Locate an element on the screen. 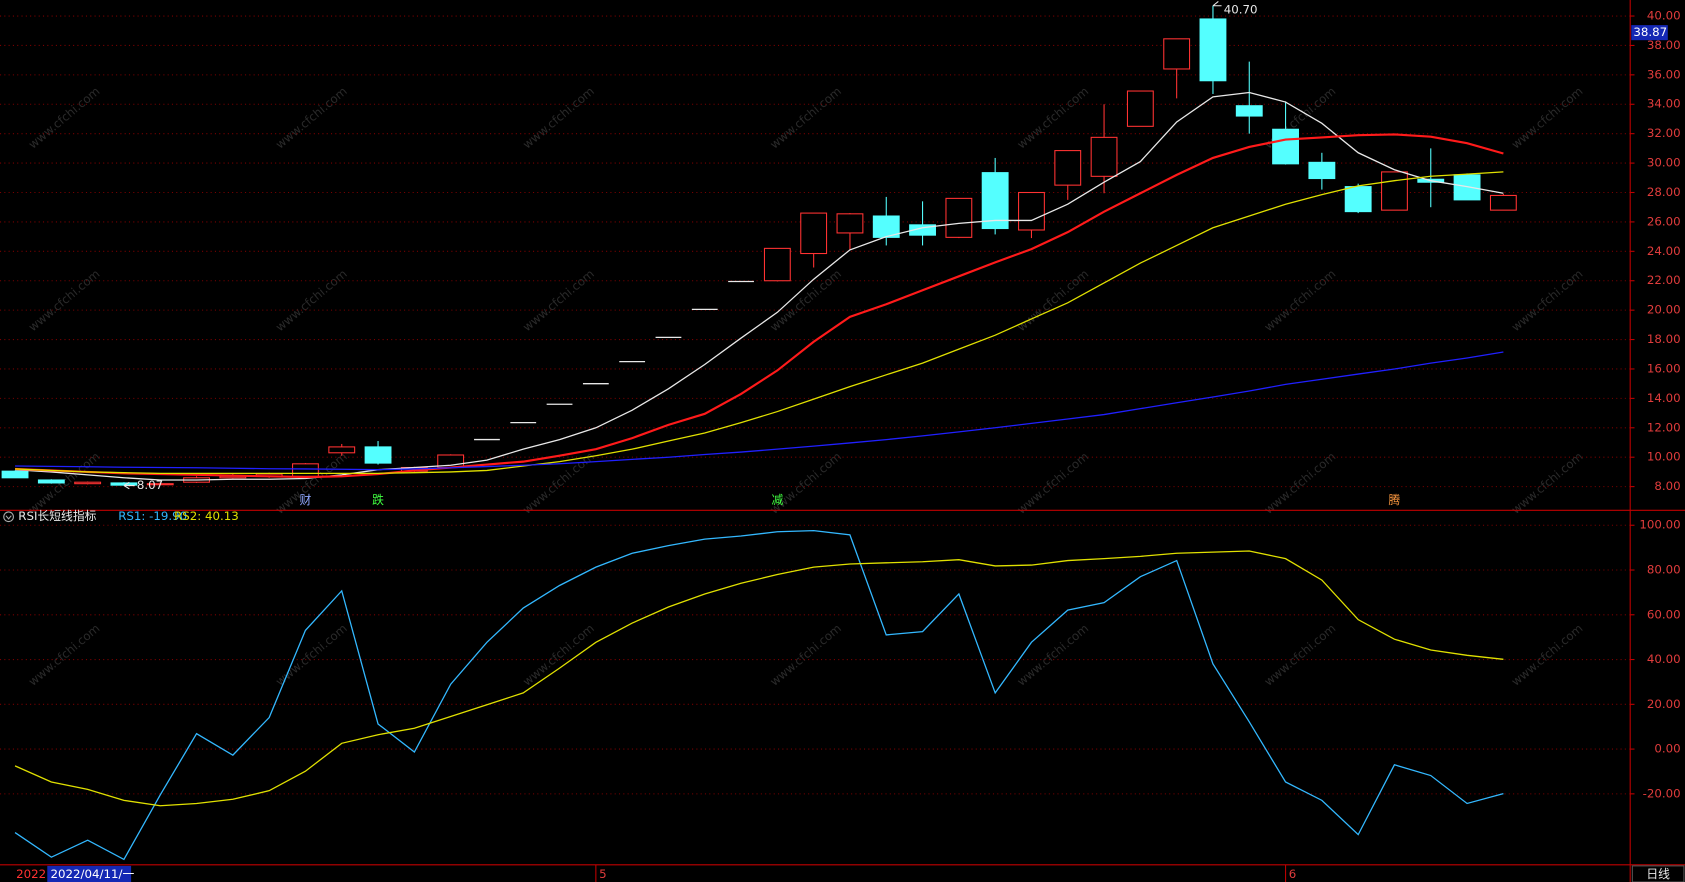 Image resolution: width=1685 pixels, height=882 pixels. high-arrow is located at coordinates (1217, 4).